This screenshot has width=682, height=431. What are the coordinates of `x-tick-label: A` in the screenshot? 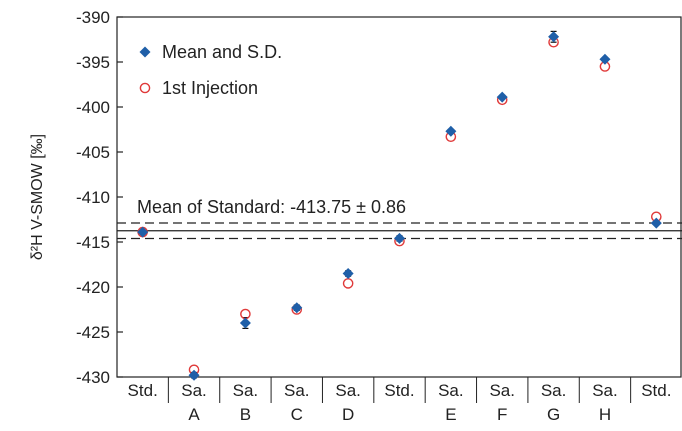 It's located at (194, 414).